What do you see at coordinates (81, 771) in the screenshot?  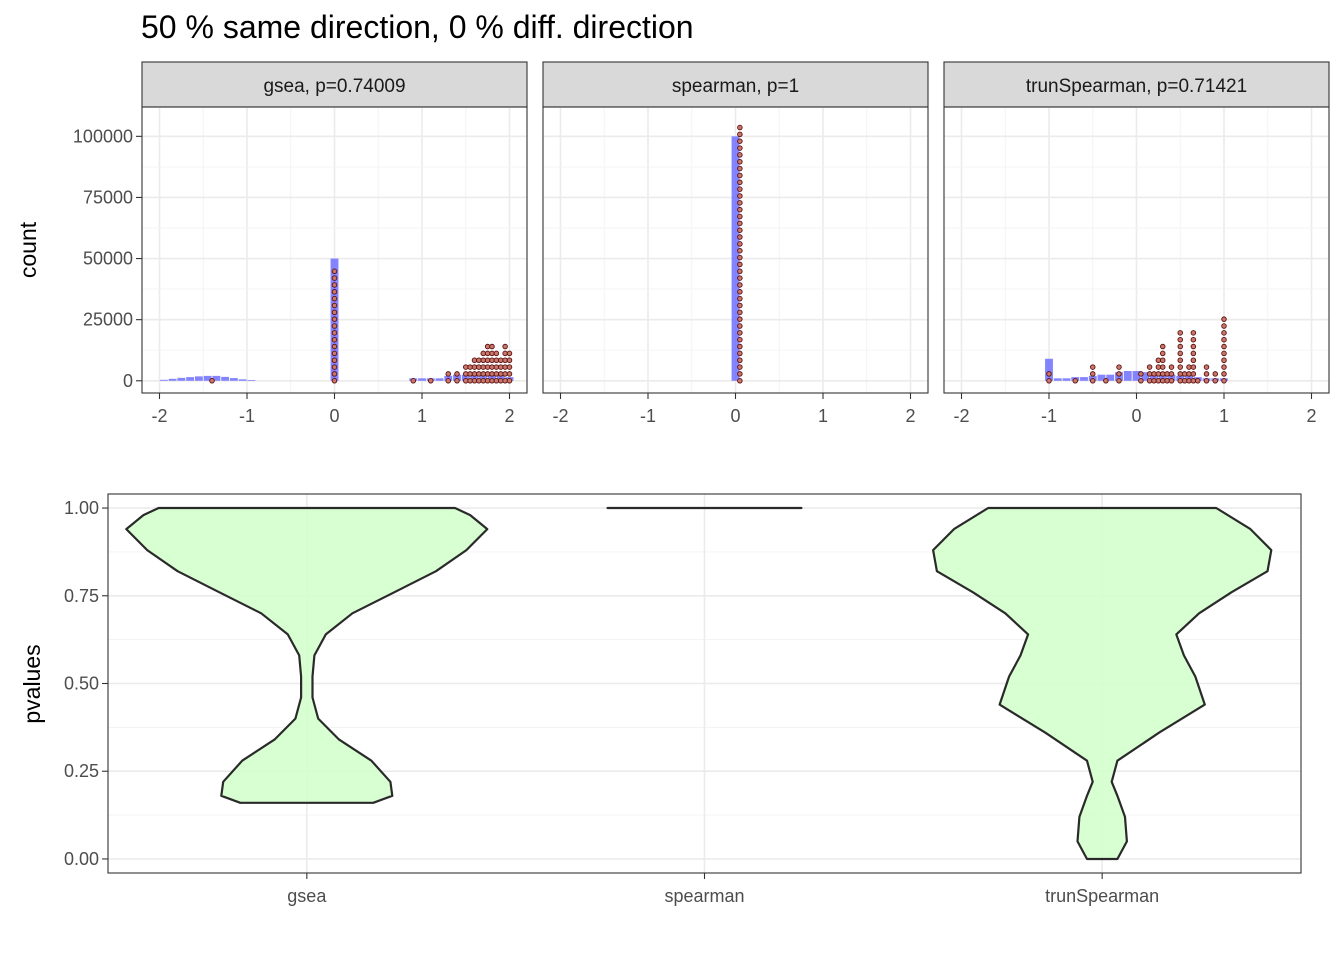 I see `y-tick-label: 0.25` at bounding box center [81, 771].